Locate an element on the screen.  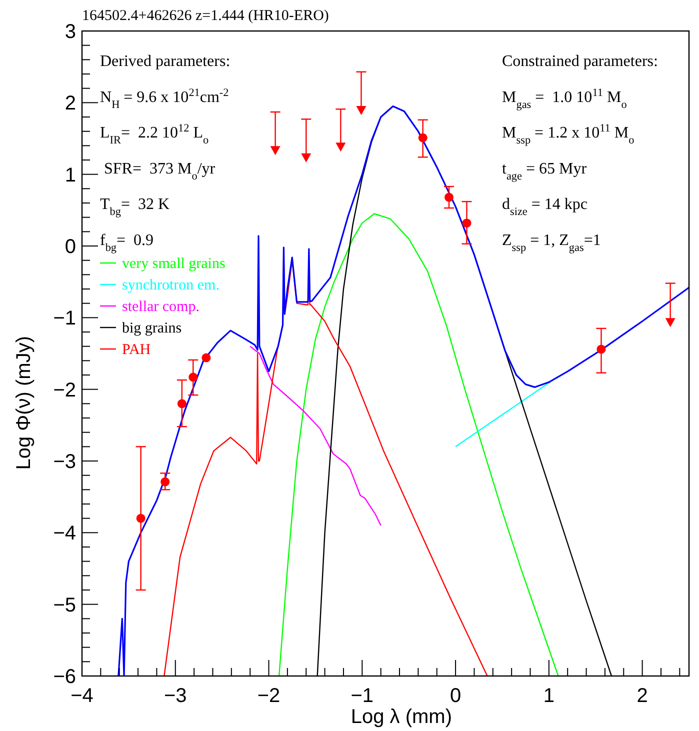
annotation: T$_{bg}$= 32 K is located at coordinates (135, 207).